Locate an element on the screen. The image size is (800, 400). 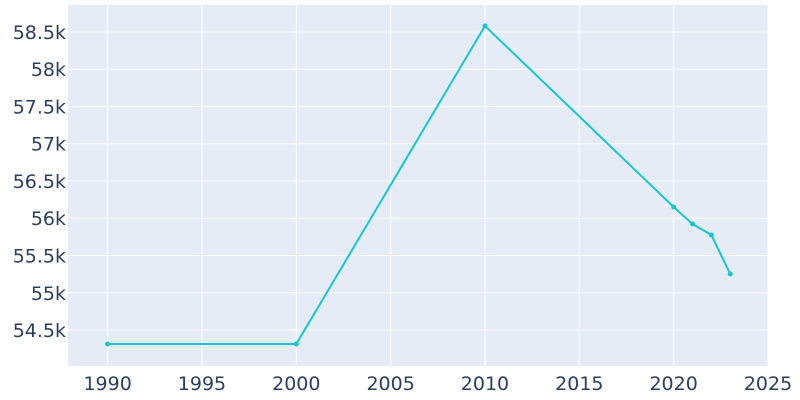
y-tick-label: 58.5k is located at coordinates (39, 33).